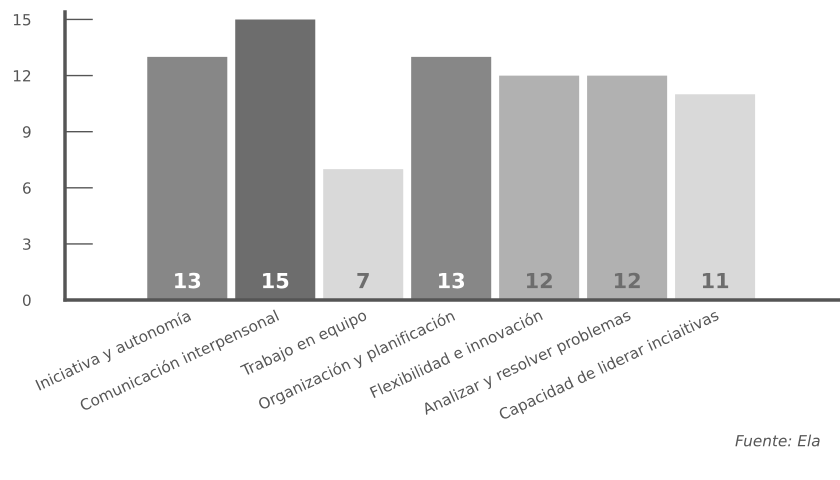  Describe the element at coordinates (275, 280) in the screenshot. I see `data-label: 15` at that location.